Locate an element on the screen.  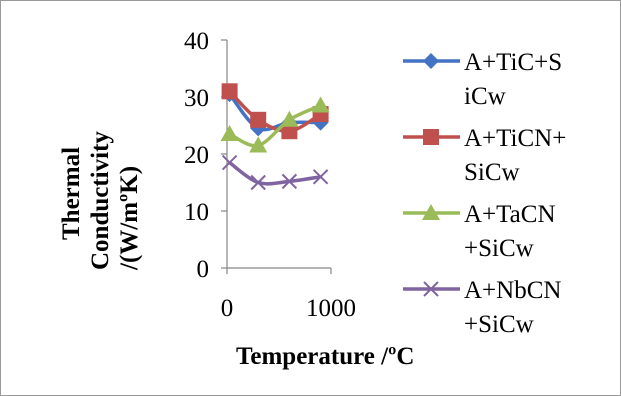
y-tick-label: 40 is located at coordinates (196, 41).